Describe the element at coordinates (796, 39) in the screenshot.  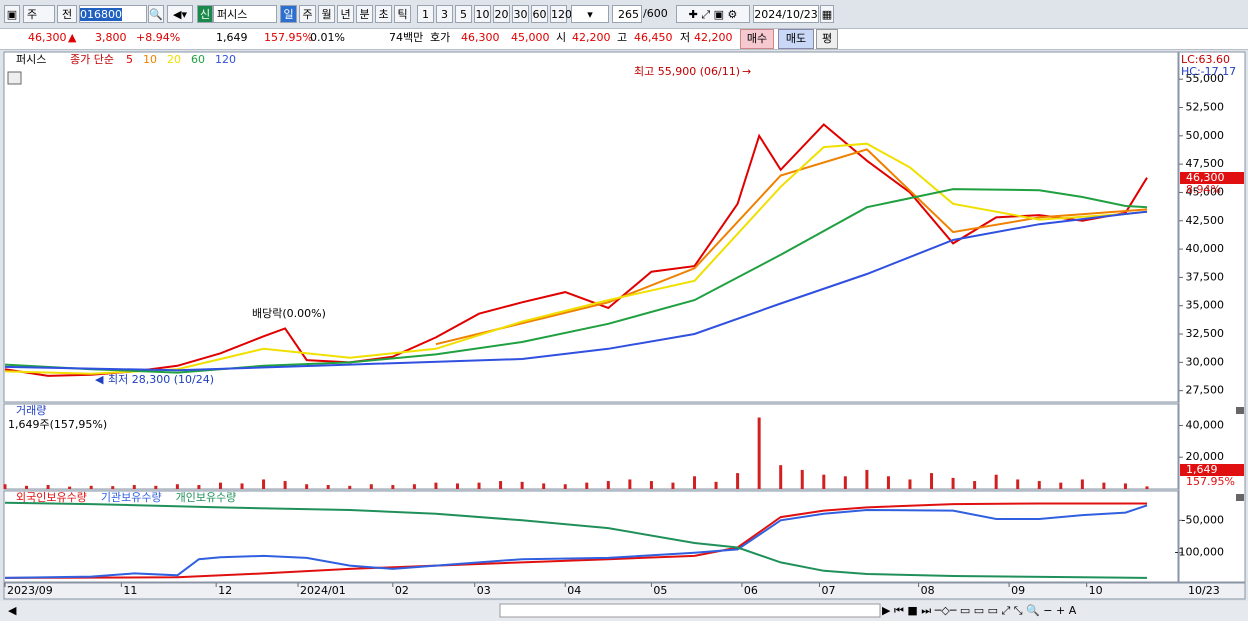
I see `sell-button: 매도` at that location.